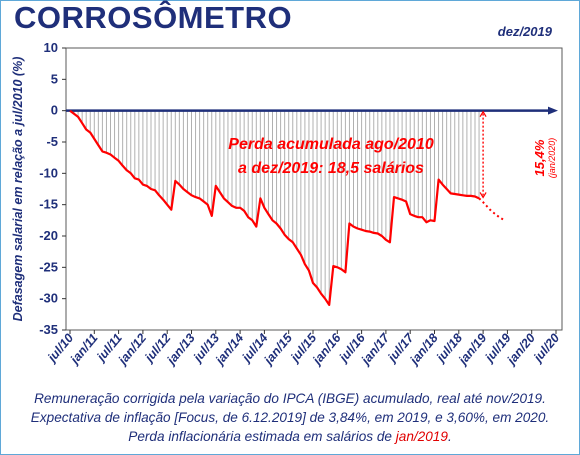 Image resolution: width=580 pixels, height=455 pixels. What do you see at coordinates (491, 209) in the screenshot?
I see `projection-line` at bounding box center [491, 209].